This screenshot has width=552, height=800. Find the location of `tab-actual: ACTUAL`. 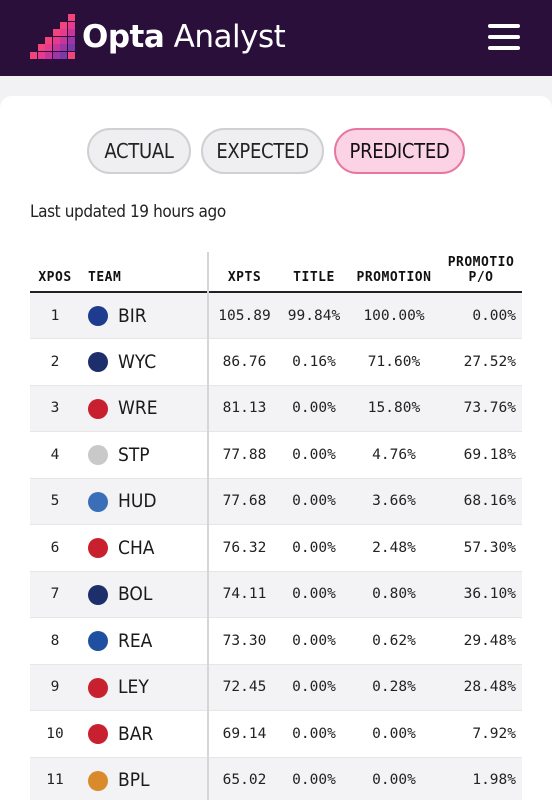

tab-actual: ACTUAL is located at coordinates (139, 151).